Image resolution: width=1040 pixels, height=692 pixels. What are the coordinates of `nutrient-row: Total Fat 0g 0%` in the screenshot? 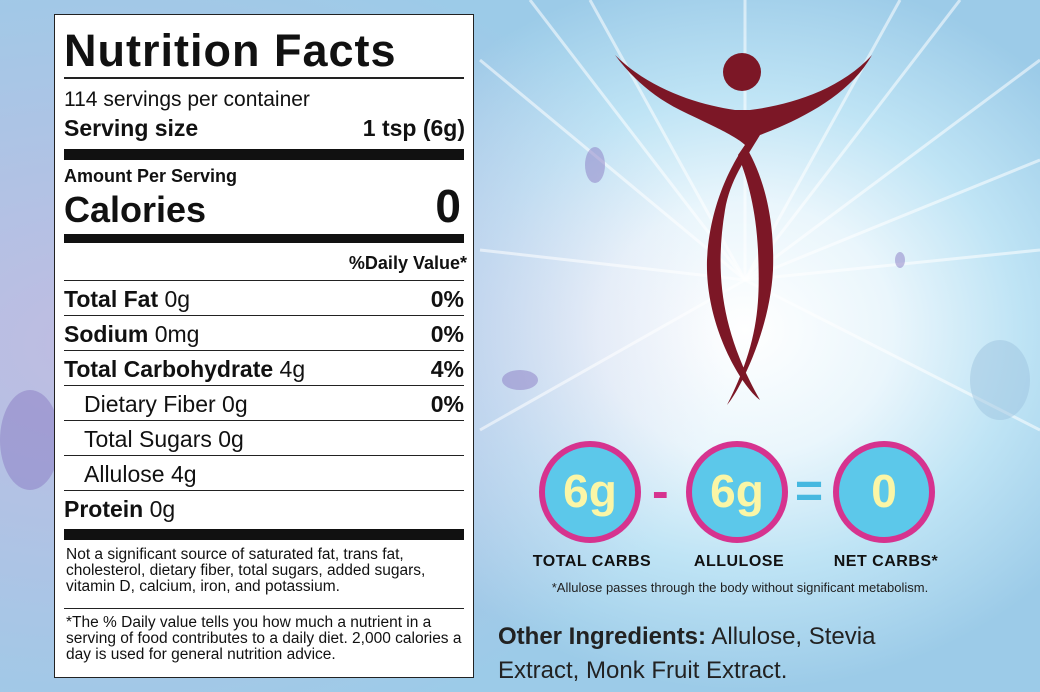 It's located at (264, 299).